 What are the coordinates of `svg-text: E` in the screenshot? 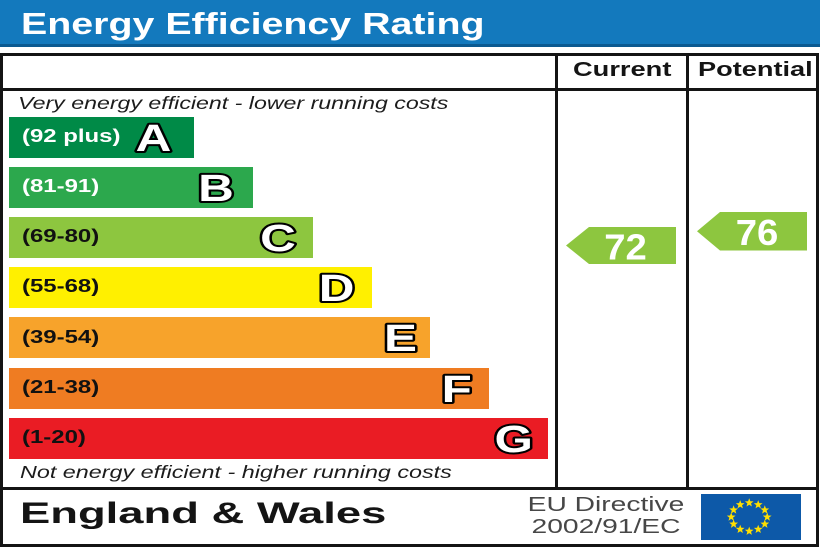 It's located at (400, 338).